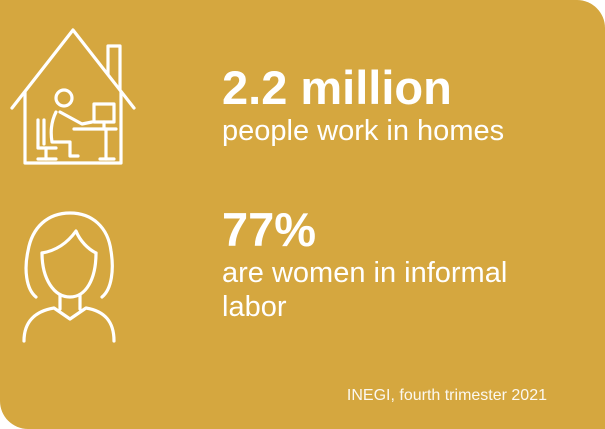  Describe the element at coordinates (446, 395) in the screenshot. I see `source-note: INEGI, fourth trimester 2021` at that location.